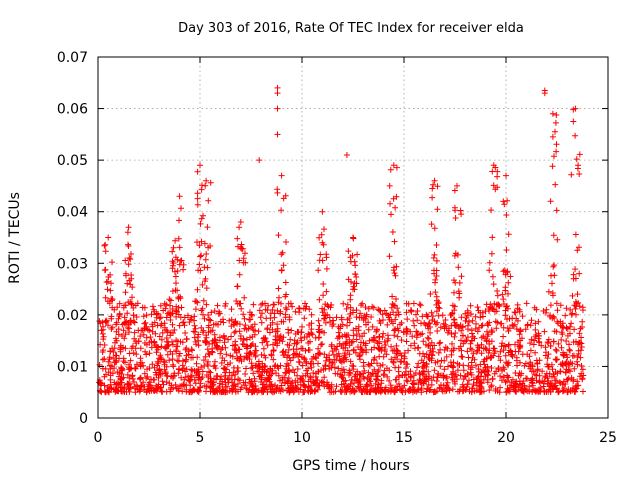 The width and height of the screenshot is (640, 480). What do you see at coordinates (98, 438) in the screenshot?
I see `x-tick-label: 0` at bounding box center [98, 438].